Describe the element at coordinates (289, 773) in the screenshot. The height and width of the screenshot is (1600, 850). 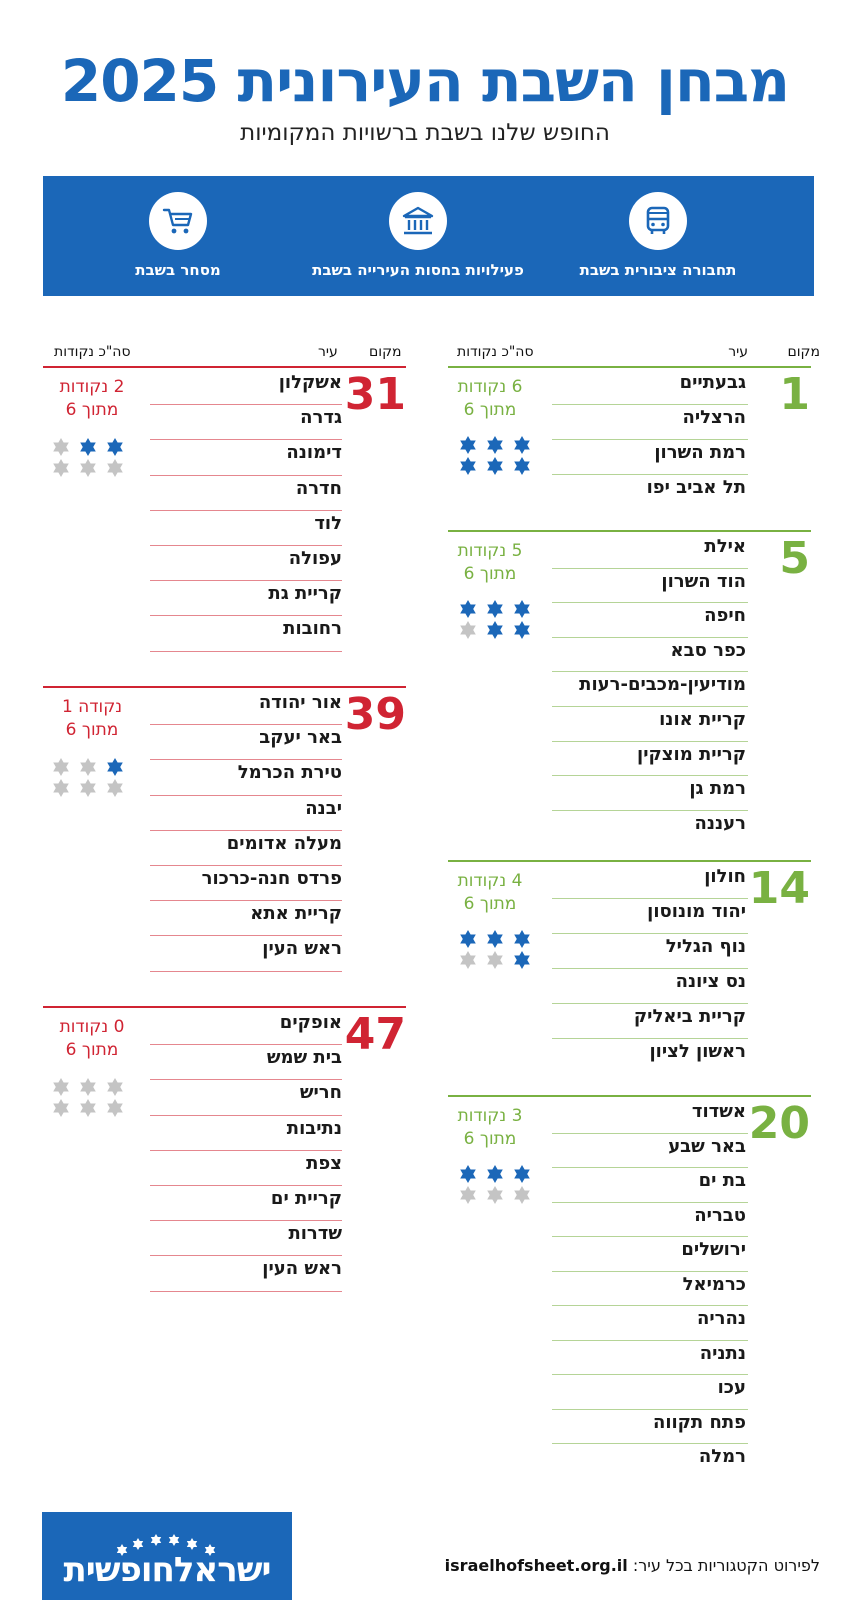
I see `city-name: טירת הכרמל` at that location.